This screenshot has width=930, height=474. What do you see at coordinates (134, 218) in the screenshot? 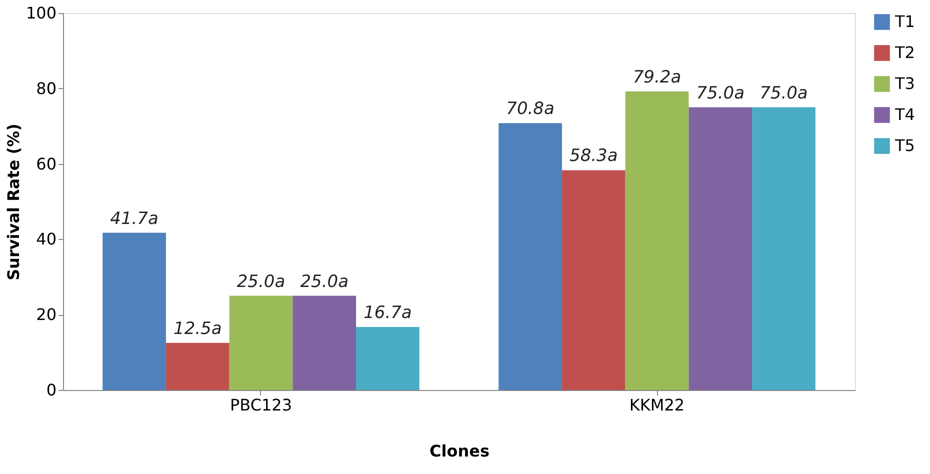
I see `data-label: 41.7a` at bounding box center [134, 218].